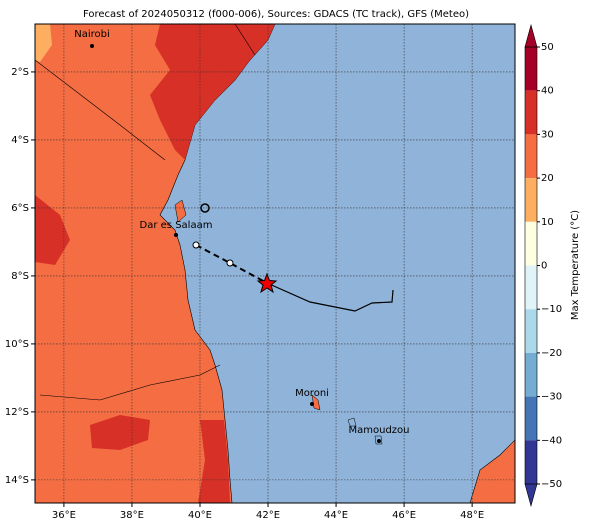 The image size is (590, 532). I want to click on madagascar, so click(492, 471).